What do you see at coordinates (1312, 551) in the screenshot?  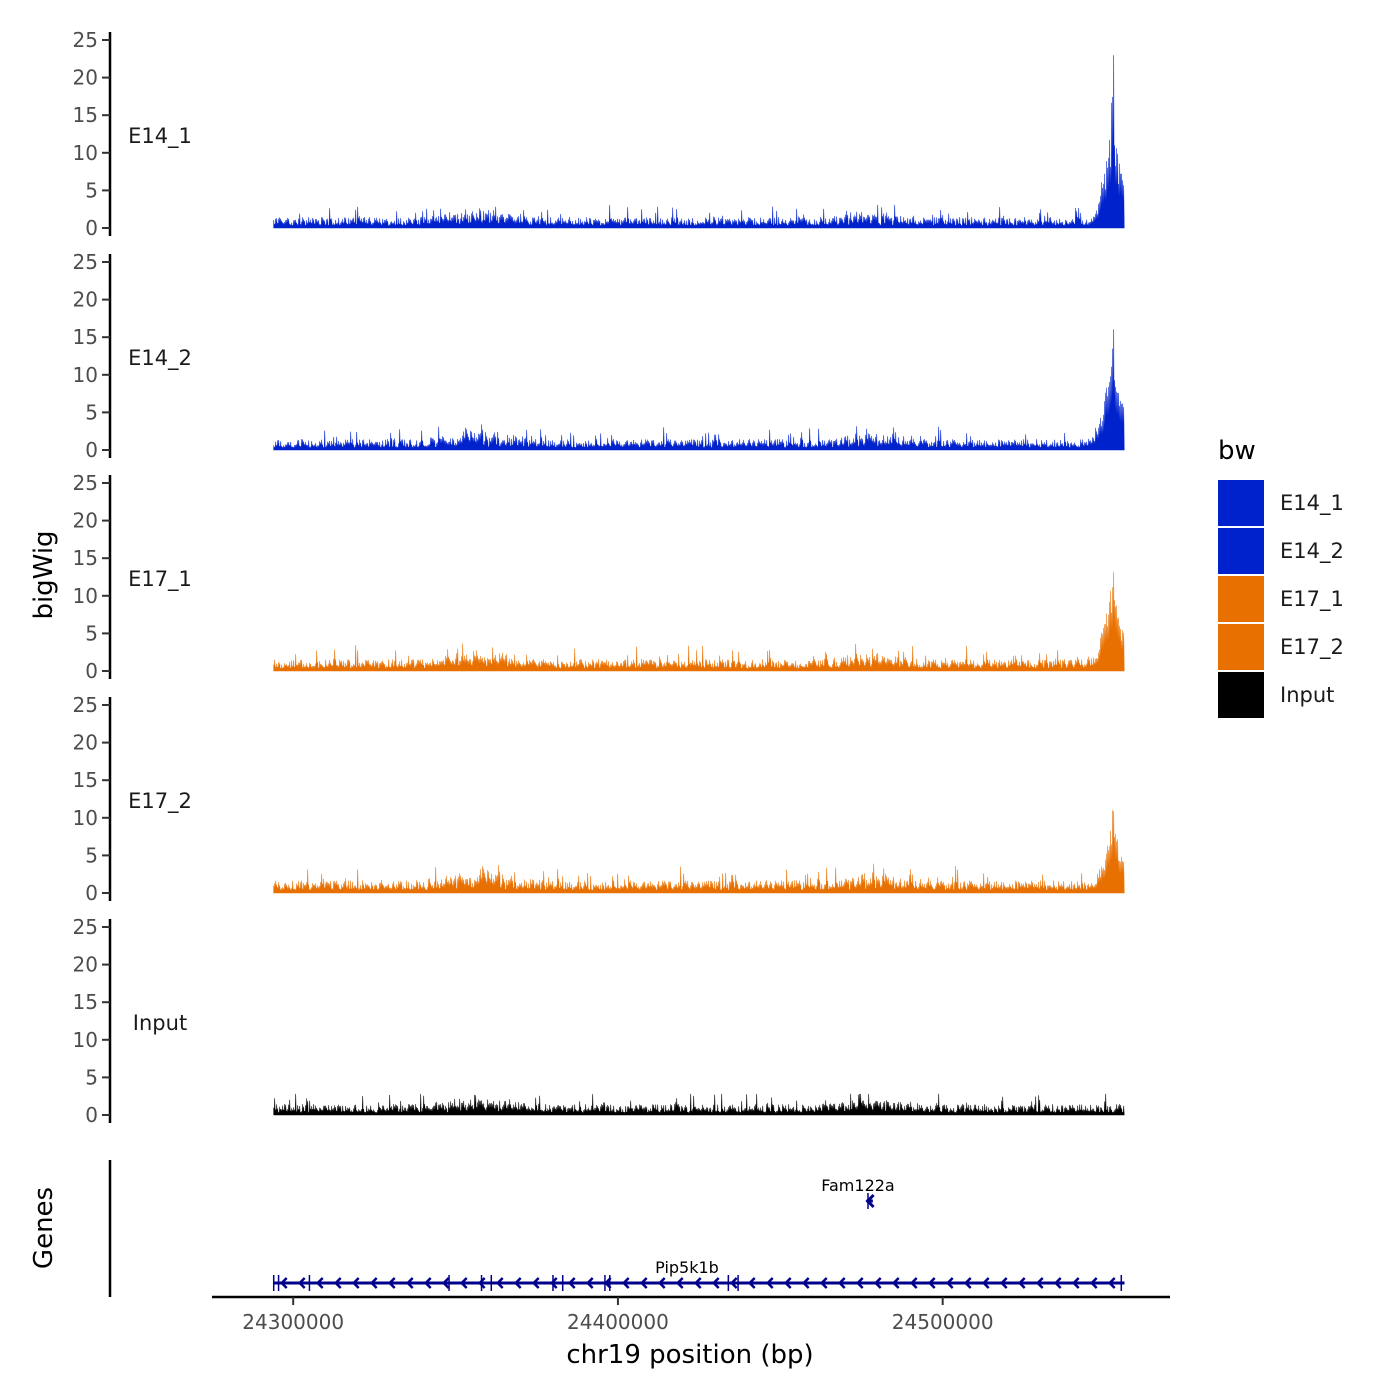 I see `legend-label: E14_2` at bounding box center [1312, 551].